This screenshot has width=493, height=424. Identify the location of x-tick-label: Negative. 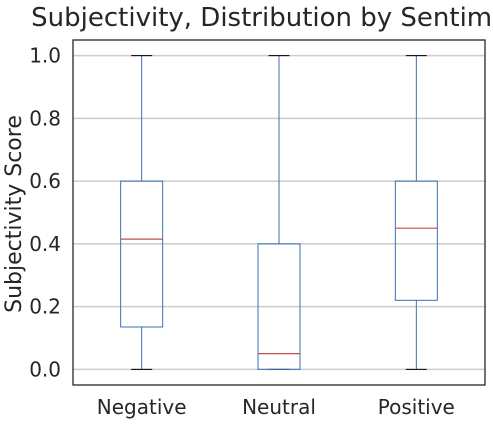
(142, 407).